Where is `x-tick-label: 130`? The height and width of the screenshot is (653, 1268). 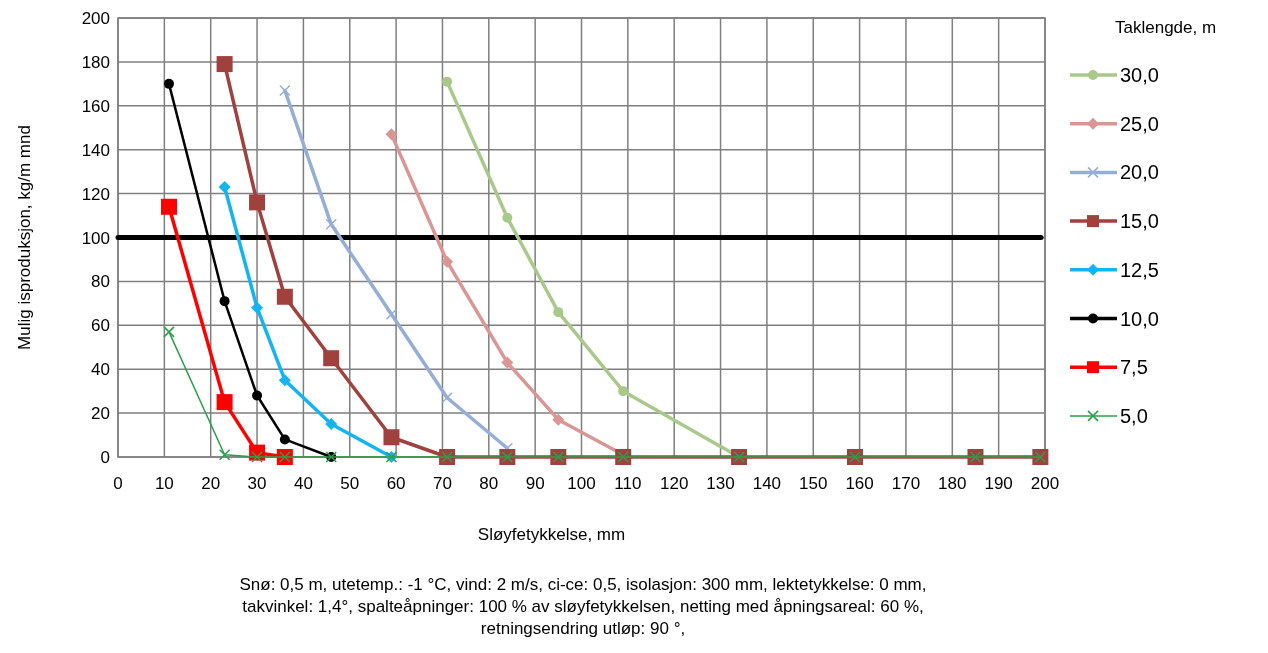 x-tick-label: 130 is located at coordinates (720, 483).